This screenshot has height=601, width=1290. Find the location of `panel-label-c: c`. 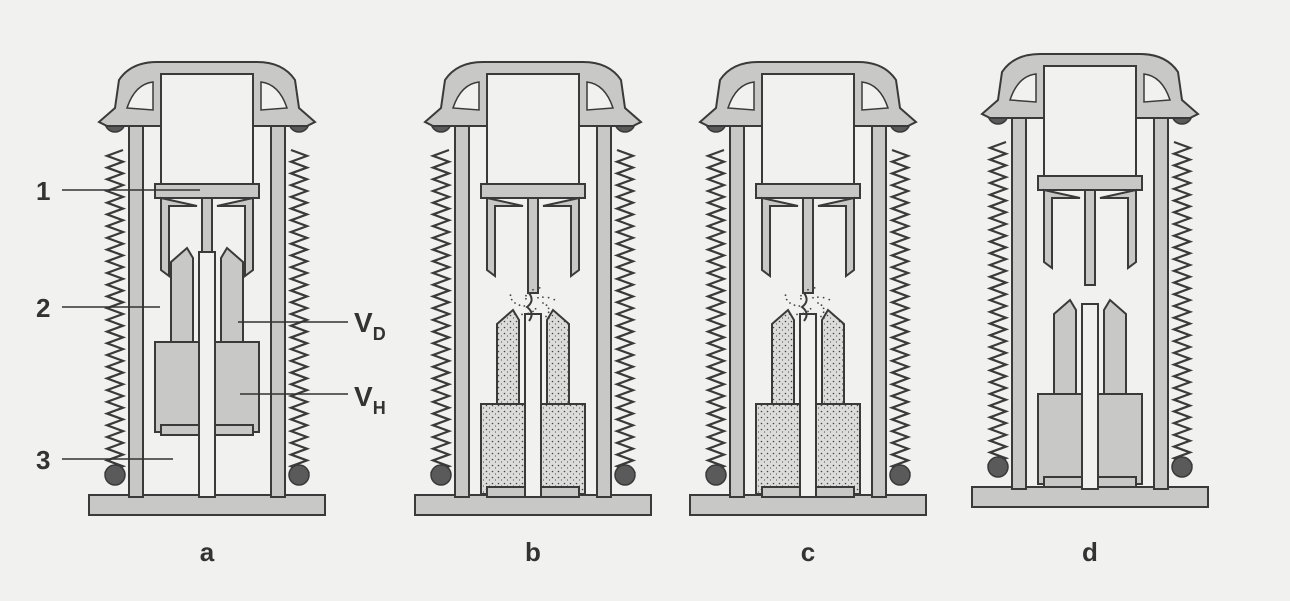

panel-label-c: c is located at coordinates (808, 552).